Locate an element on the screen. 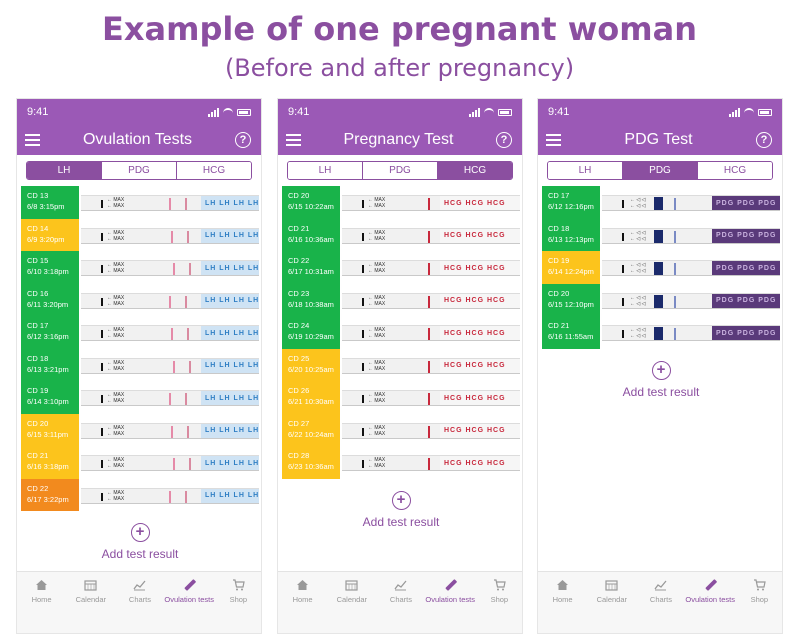 The height and width of the screenshot is (639, 799). list-item: CD 14 6/9 3:20pm ← MAX ← MAX LH LH LH LH is located at coordinates (140, 234).